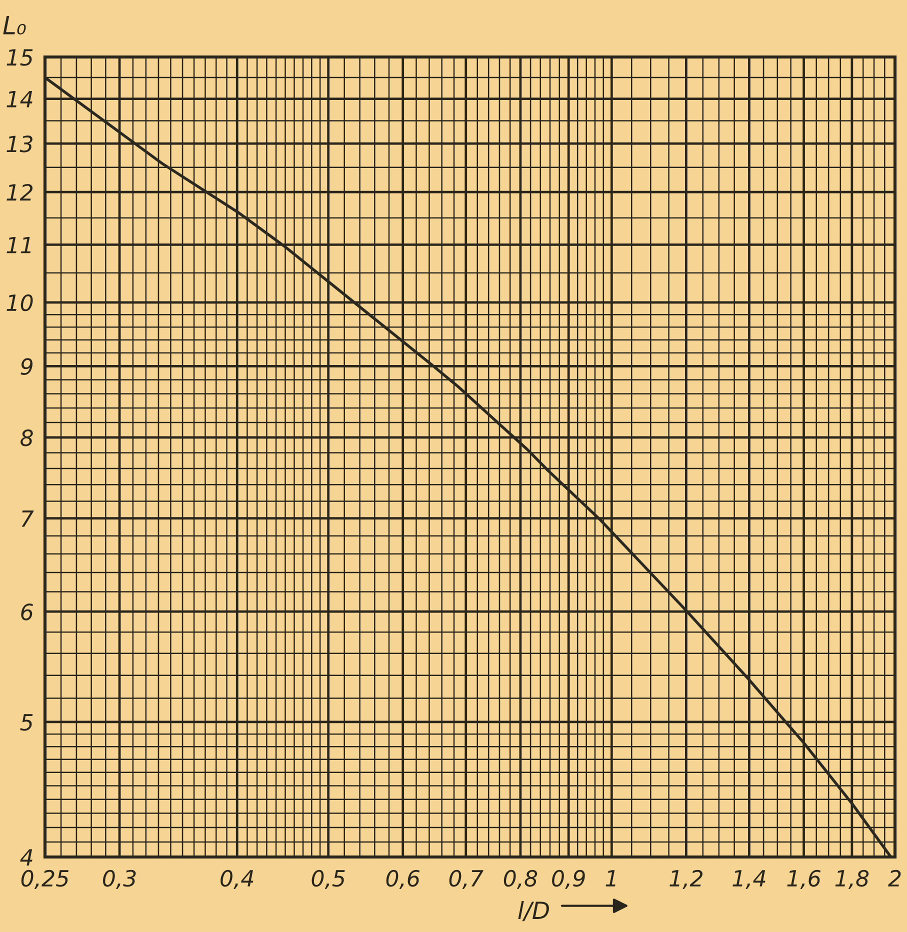  What do you see at coordinates (19, 303) in the screenshot?
I see `y-tick-label: 10` at bounding box center [19, 303].